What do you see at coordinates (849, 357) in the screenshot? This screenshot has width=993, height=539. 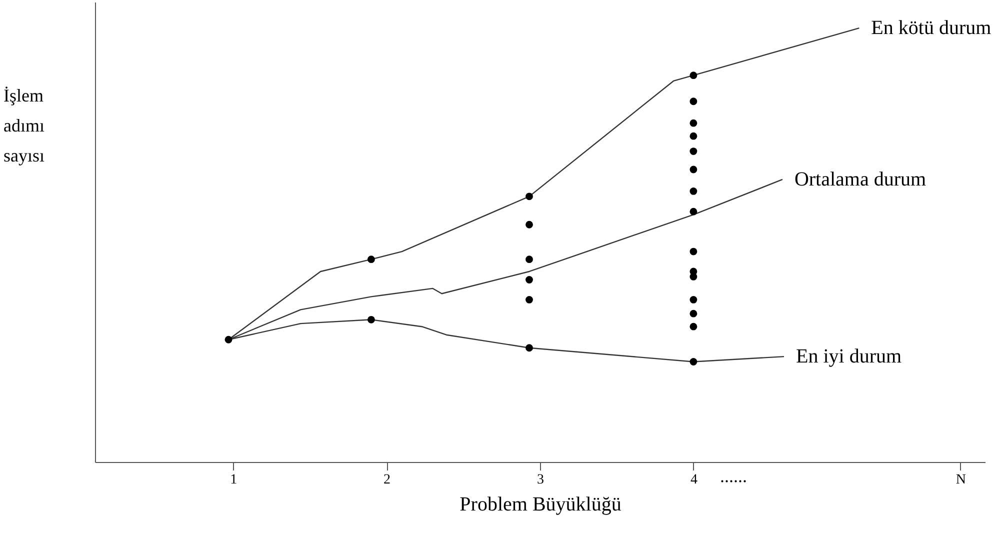 I see `series-label: En iyi durum` at bounding box center [849, 357].